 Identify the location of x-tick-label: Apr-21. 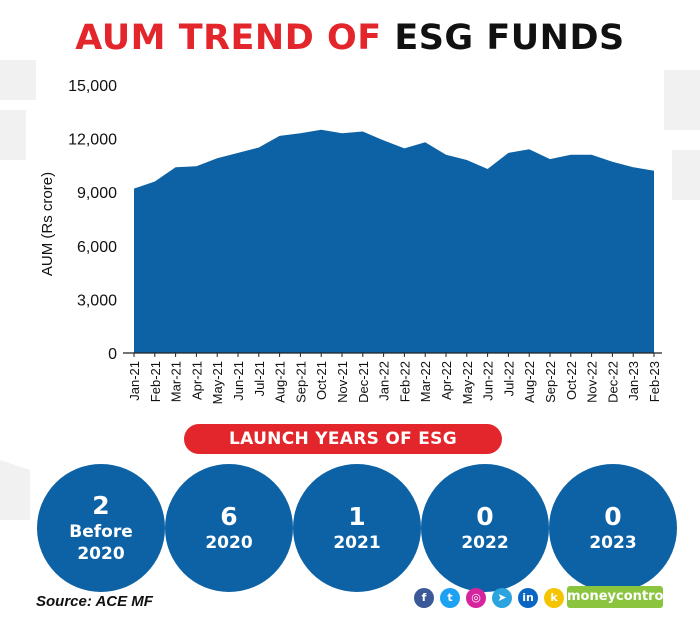
(196, 380).